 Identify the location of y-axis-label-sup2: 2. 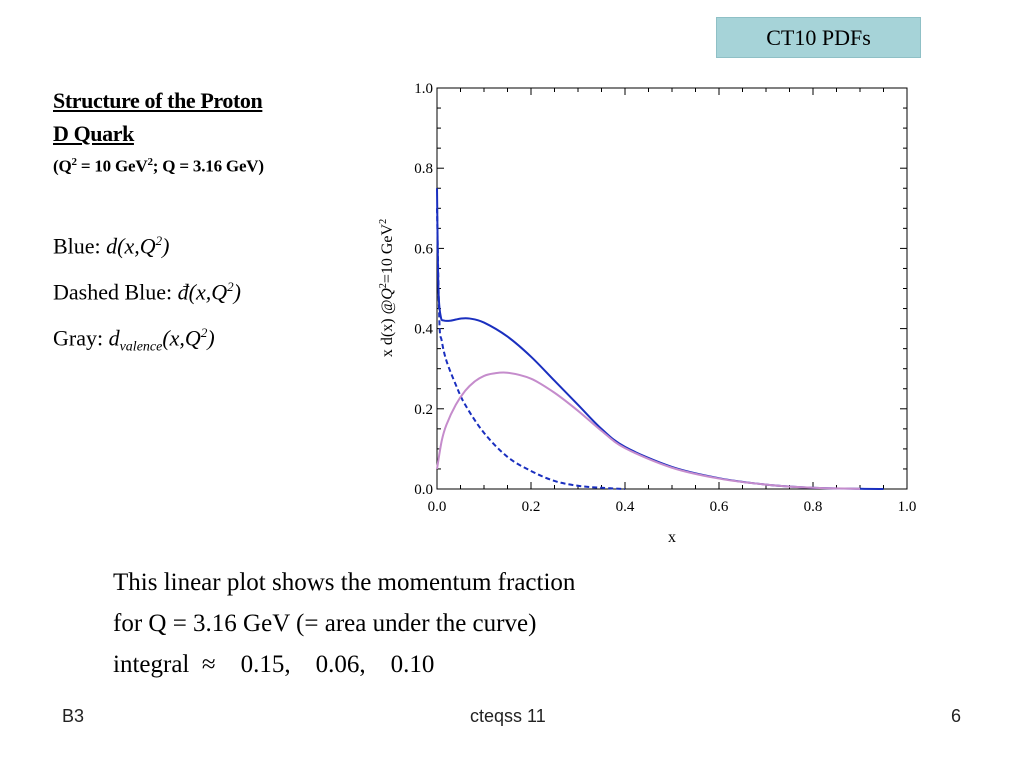
(383, 221).